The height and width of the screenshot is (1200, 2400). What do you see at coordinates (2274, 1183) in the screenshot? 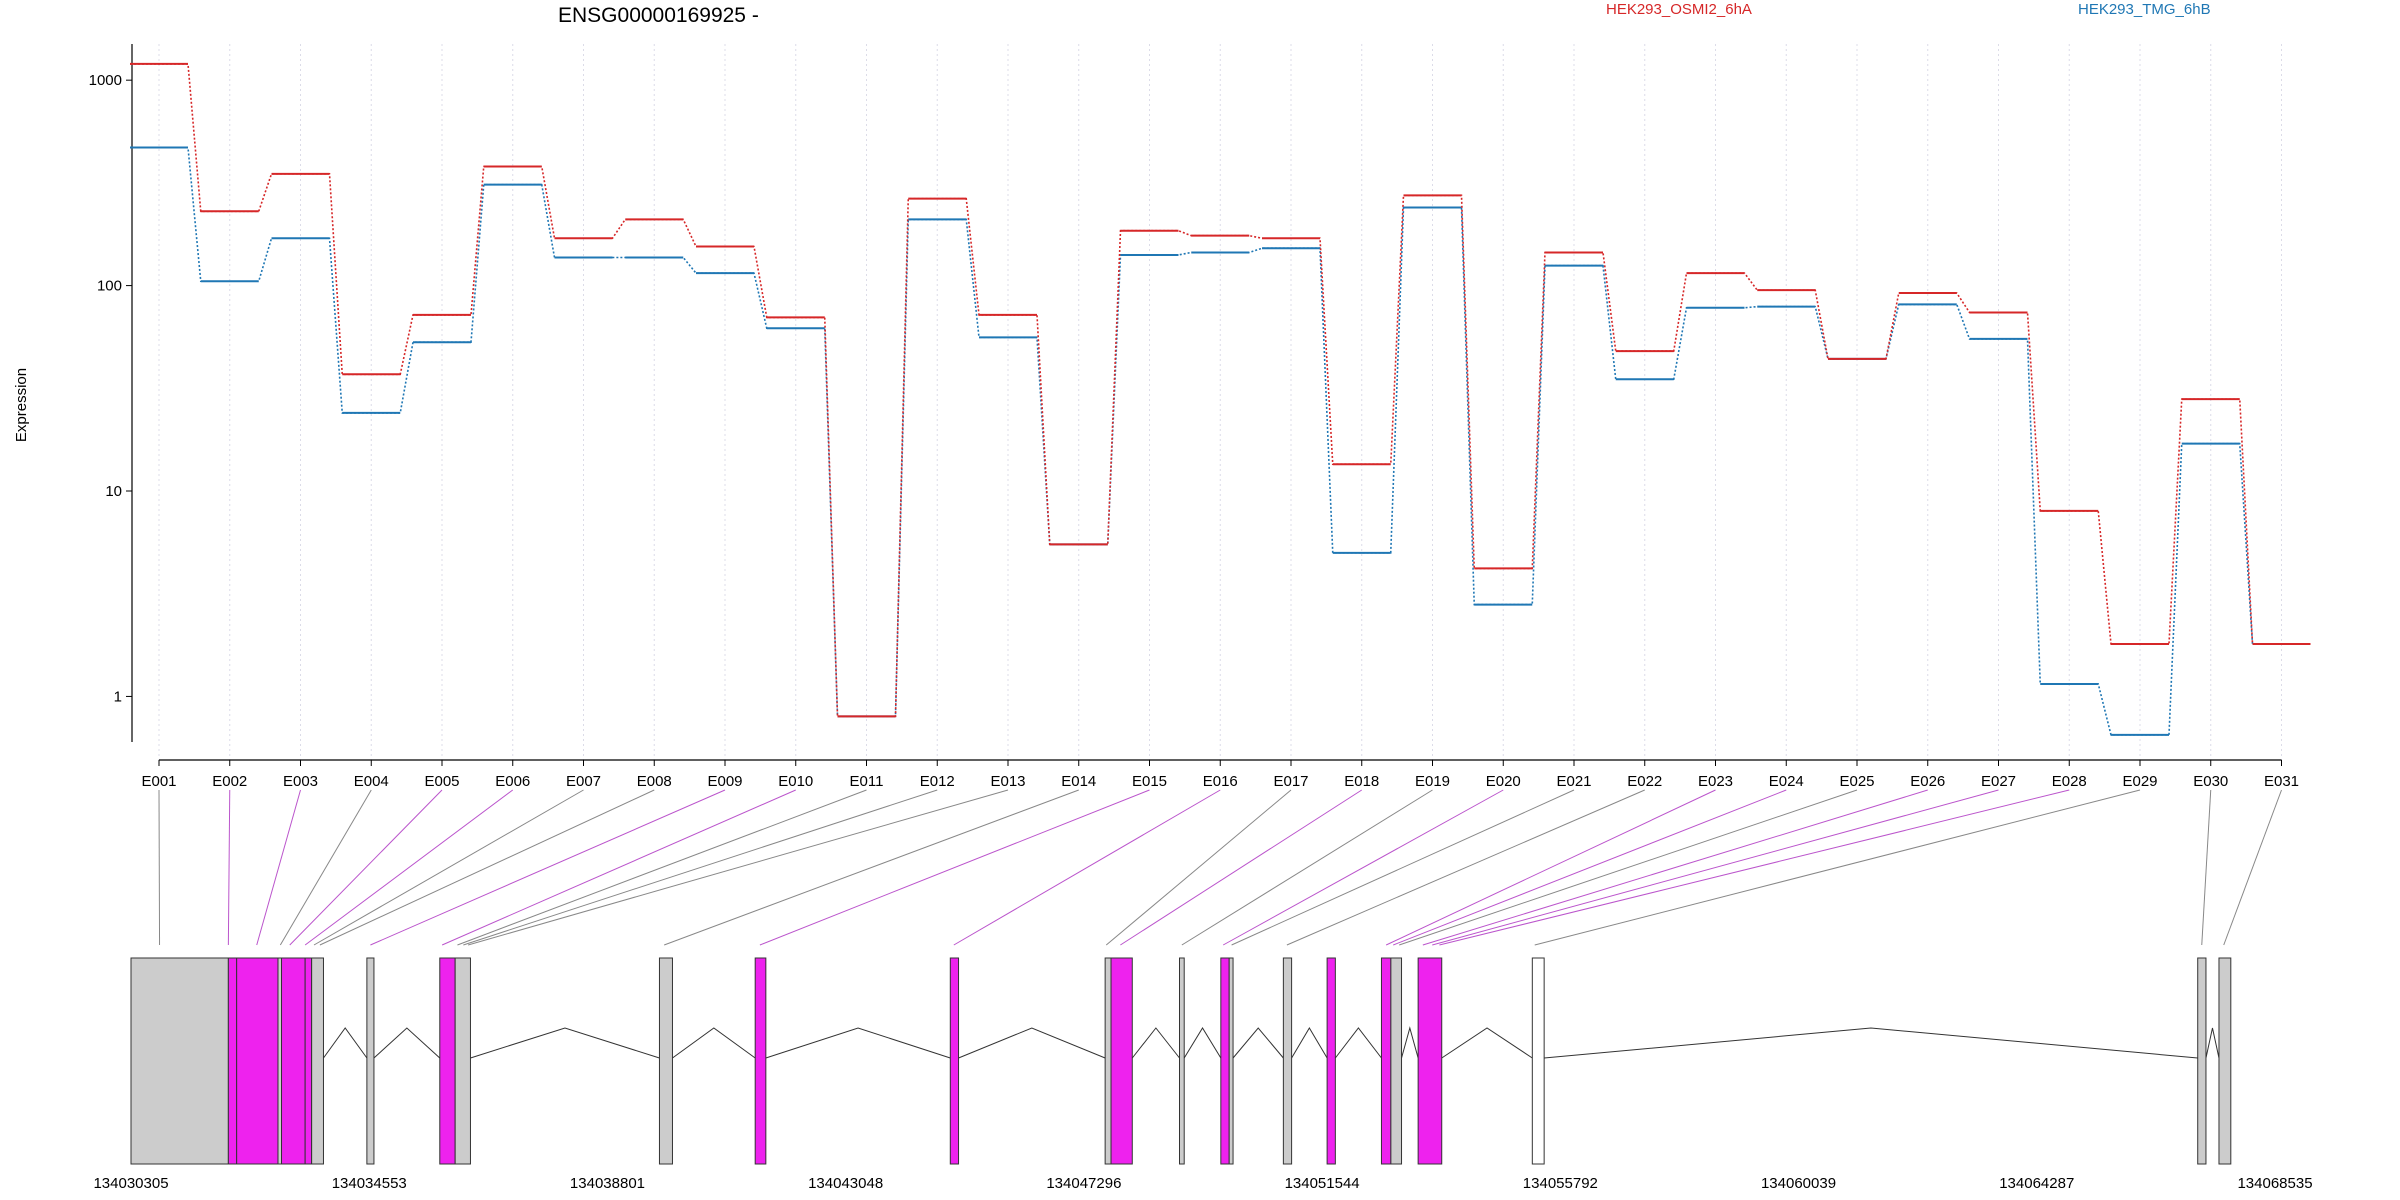
I see `genomic-tick-label: 134068535` at bounding box center [2274, 1183].